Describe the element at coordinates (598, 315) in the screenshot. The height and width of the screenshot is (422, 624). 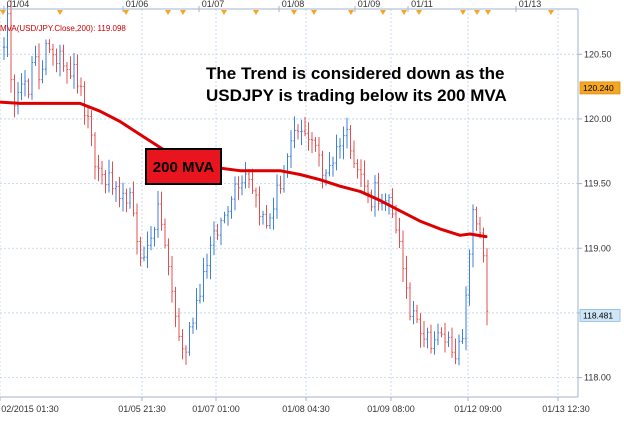
I see `price-tag-label: 118.481` at that location.